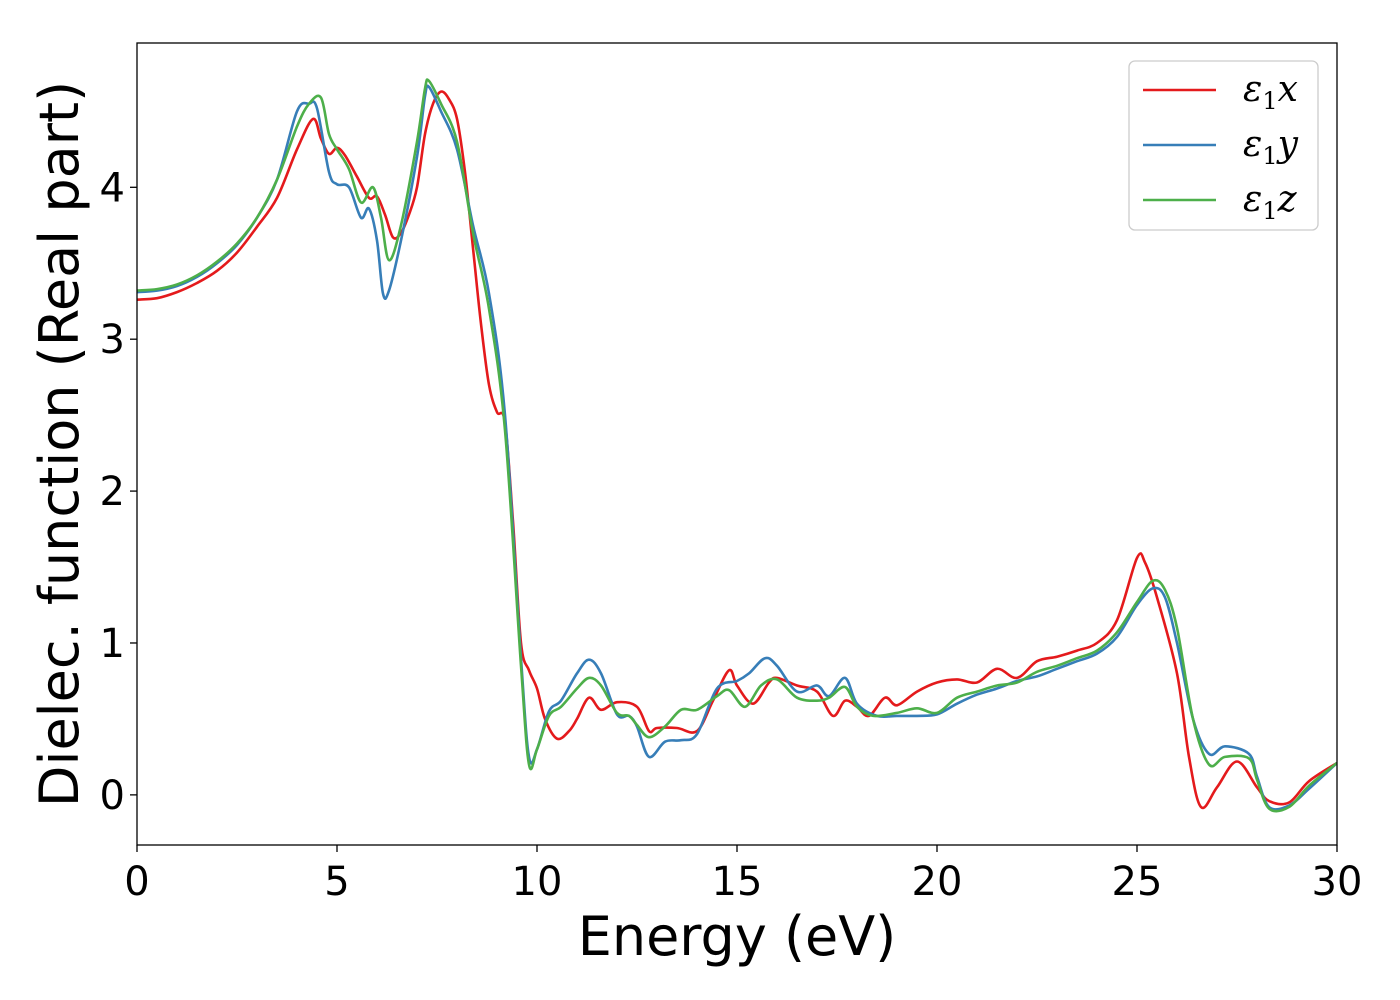  What do you see at coordinates (112, 340) in the screenshot?
I see `y-tick-label: 3` at bounding box center [112, 340].